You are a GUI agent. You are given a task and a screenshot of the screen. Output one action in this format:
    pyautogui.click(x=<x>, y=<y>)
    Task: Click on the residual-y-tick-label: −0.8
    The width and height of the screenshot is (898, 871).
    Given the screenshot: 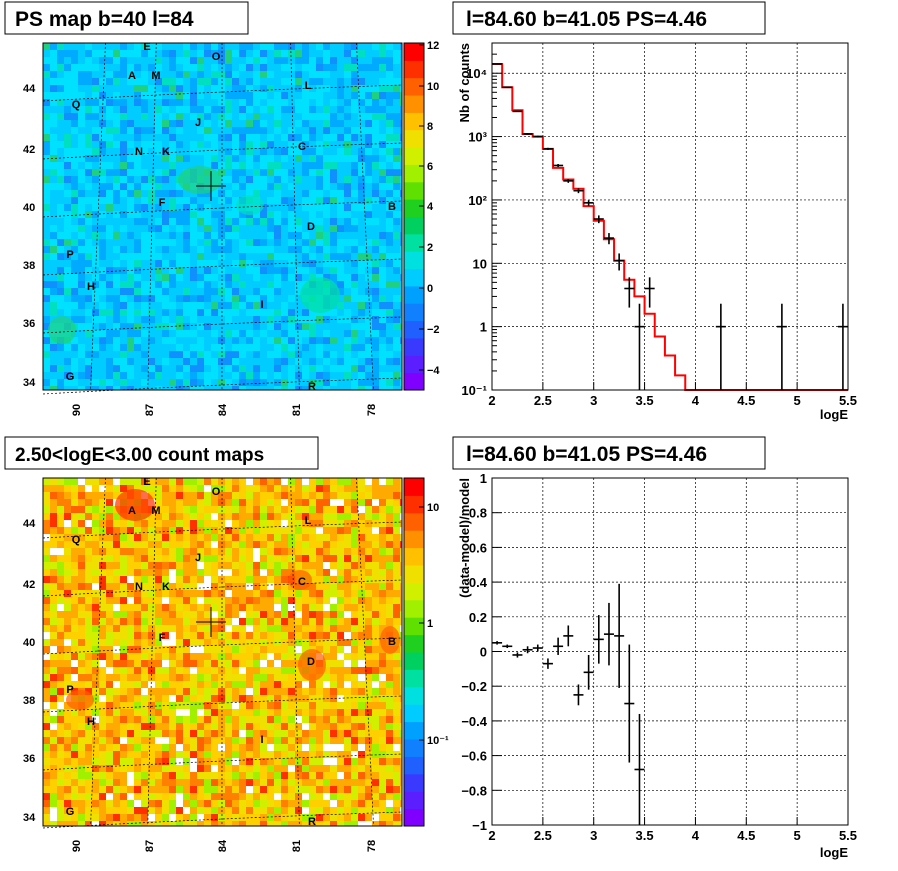 What is the action you would take?
    pyautogui.click(x=474, y=790)
    